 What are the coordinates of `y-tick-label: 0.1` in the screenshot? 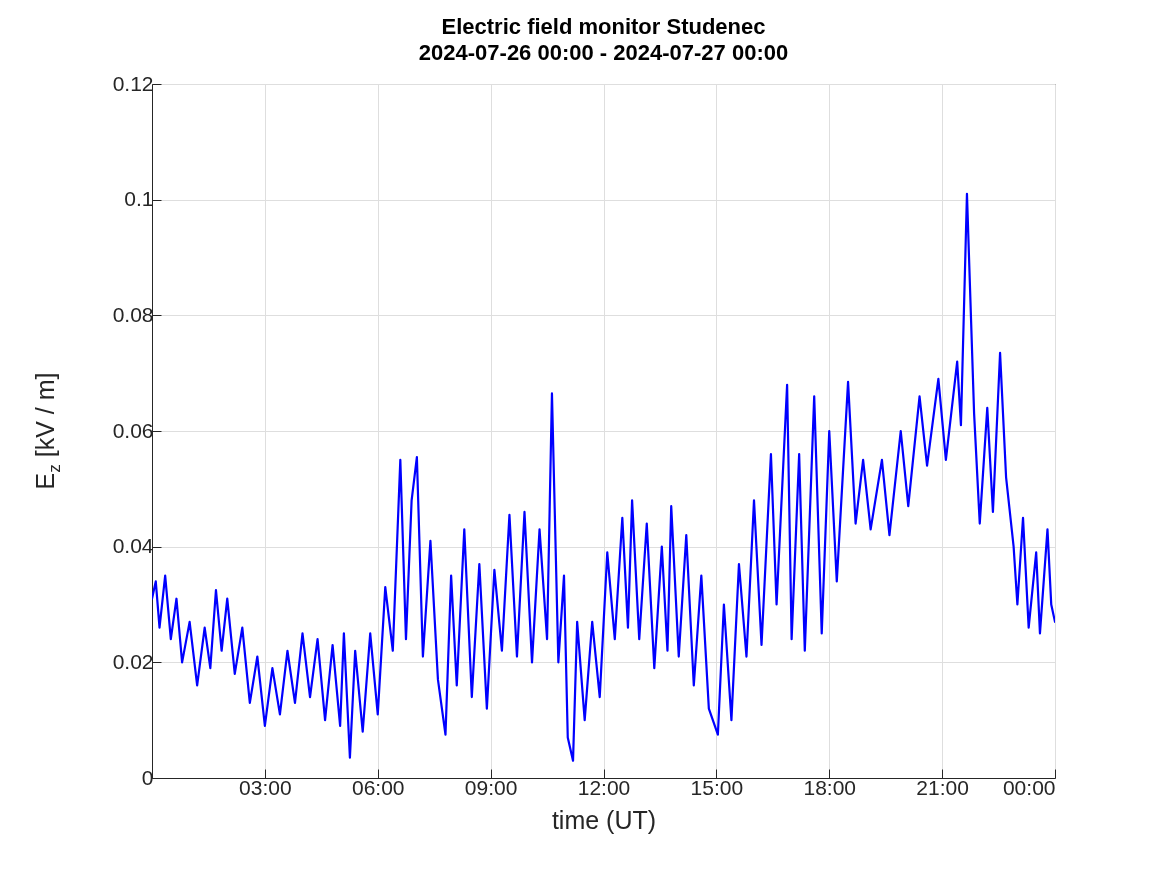 It's located at (139, 199).